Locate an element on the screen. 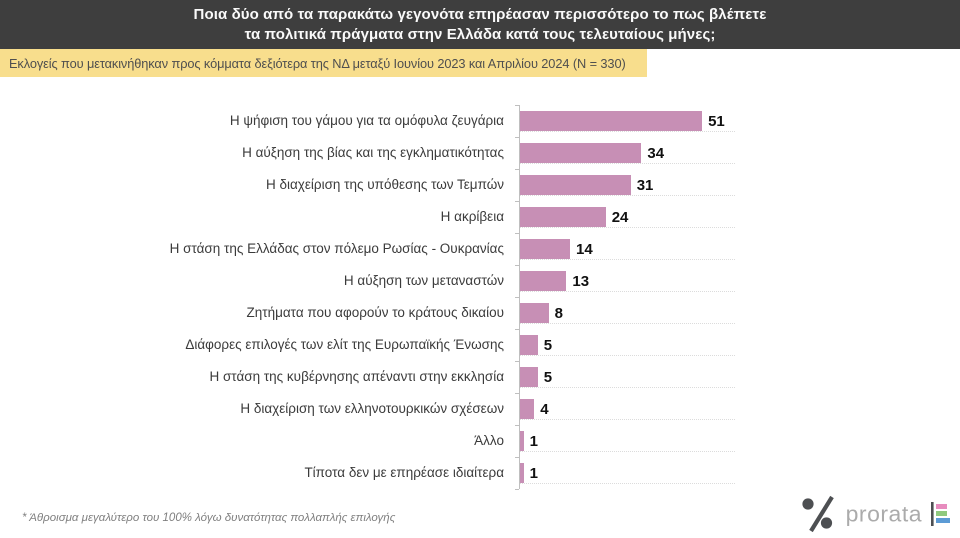 The image size is (960, 538). chart-row: Τίποτα δεν με επηρέασε ιδιαίτερα 1 is located at coordinates (480, 473).